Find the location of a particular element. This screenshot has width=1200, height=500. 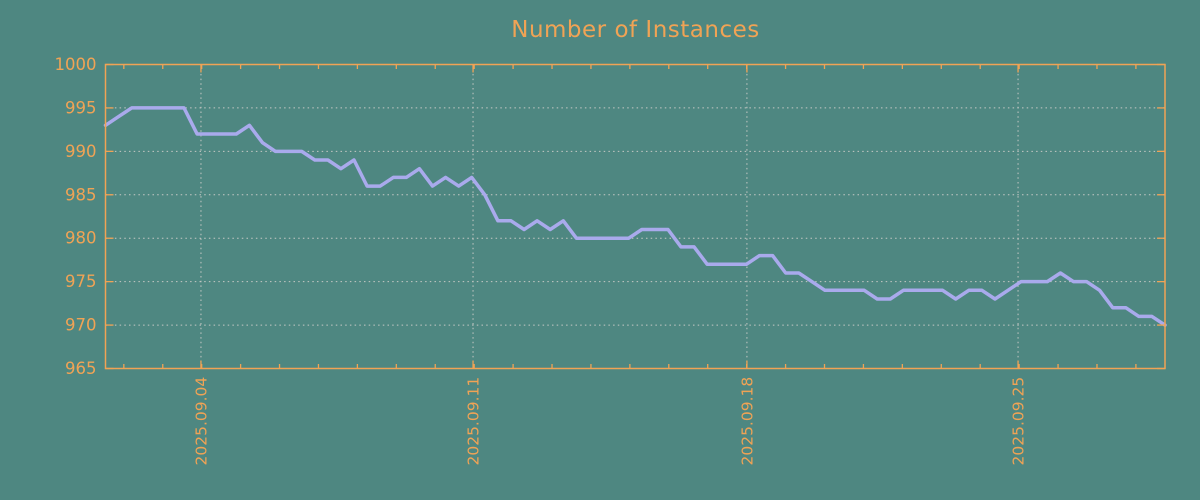

x-tick-label: 2025.09.11 is located at coordinates (474, 421).